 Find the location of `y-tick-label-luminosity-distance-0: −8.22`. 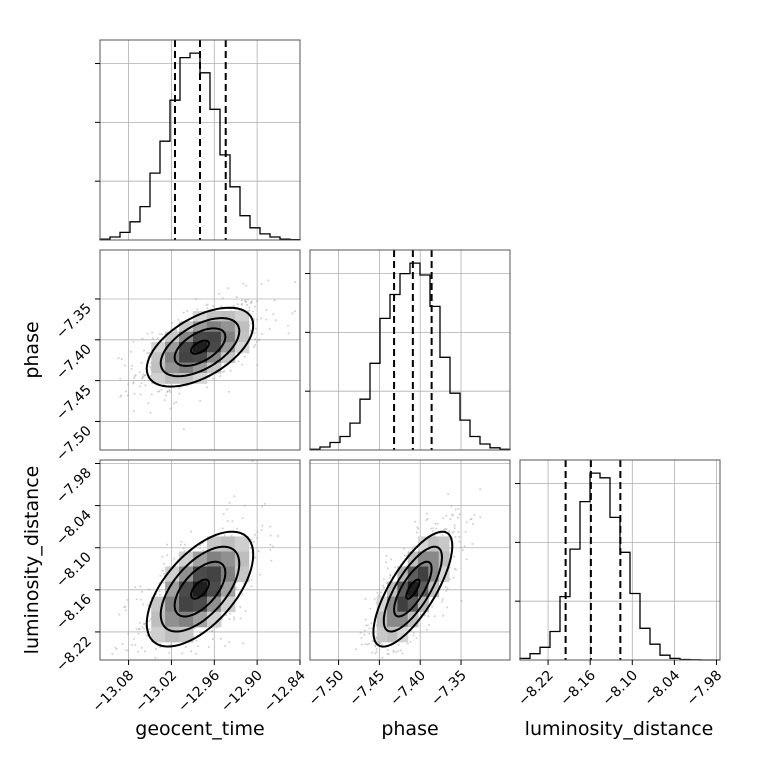

y-tick-label-luminosity-distance-0: −8.22 is located at coordinates (74, 654).